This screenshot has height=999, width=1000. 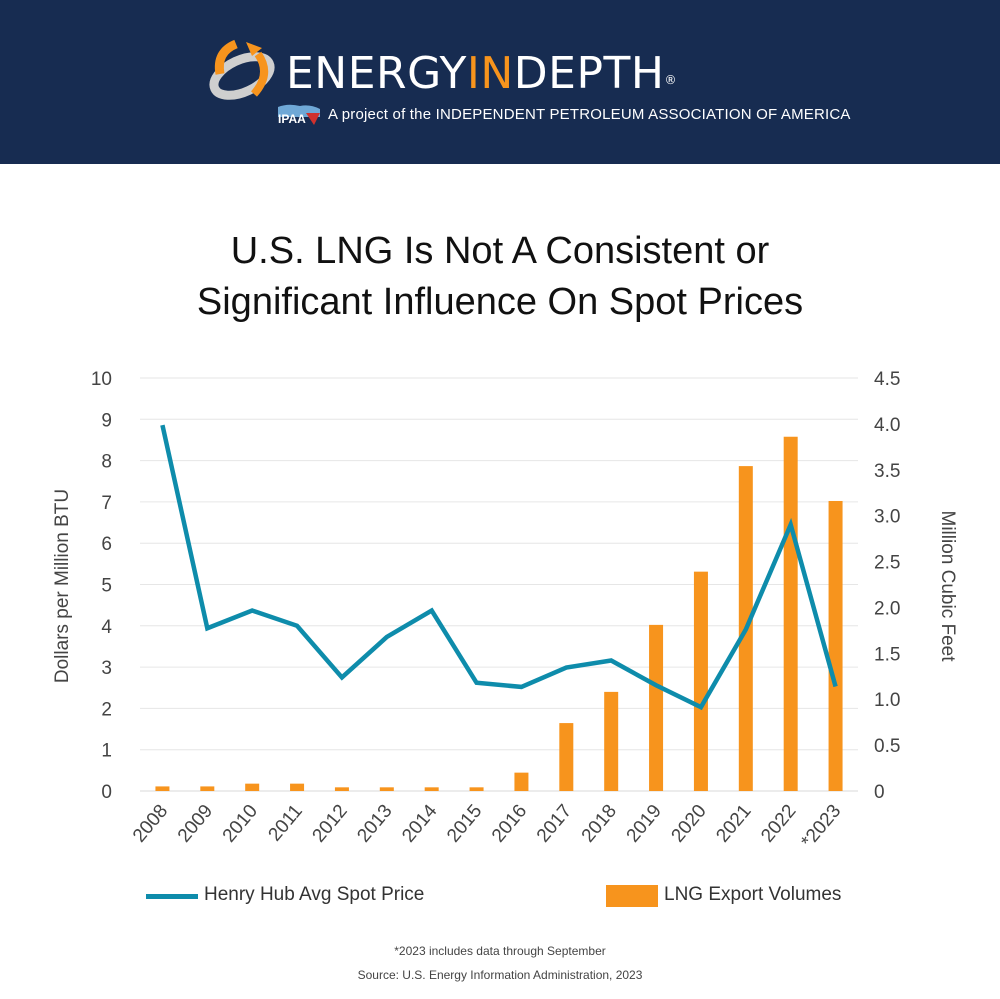 I want to click on x-tick-label: 2015, so click(x=464, y=824).